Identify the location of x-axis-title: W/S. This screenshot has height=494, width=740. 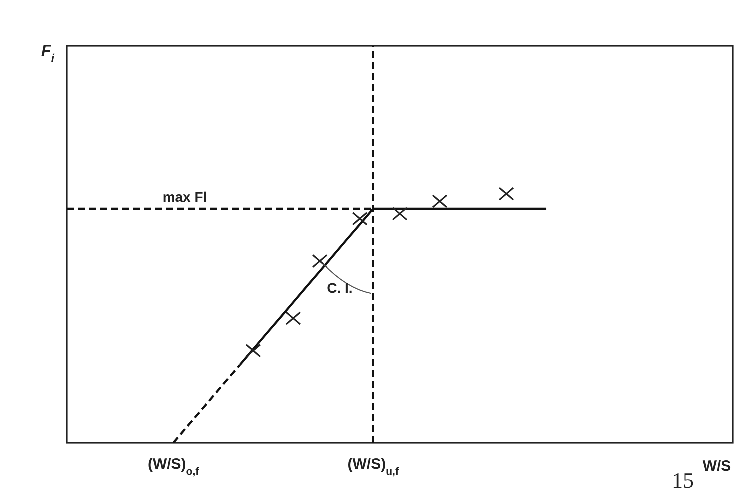
(717, 466).